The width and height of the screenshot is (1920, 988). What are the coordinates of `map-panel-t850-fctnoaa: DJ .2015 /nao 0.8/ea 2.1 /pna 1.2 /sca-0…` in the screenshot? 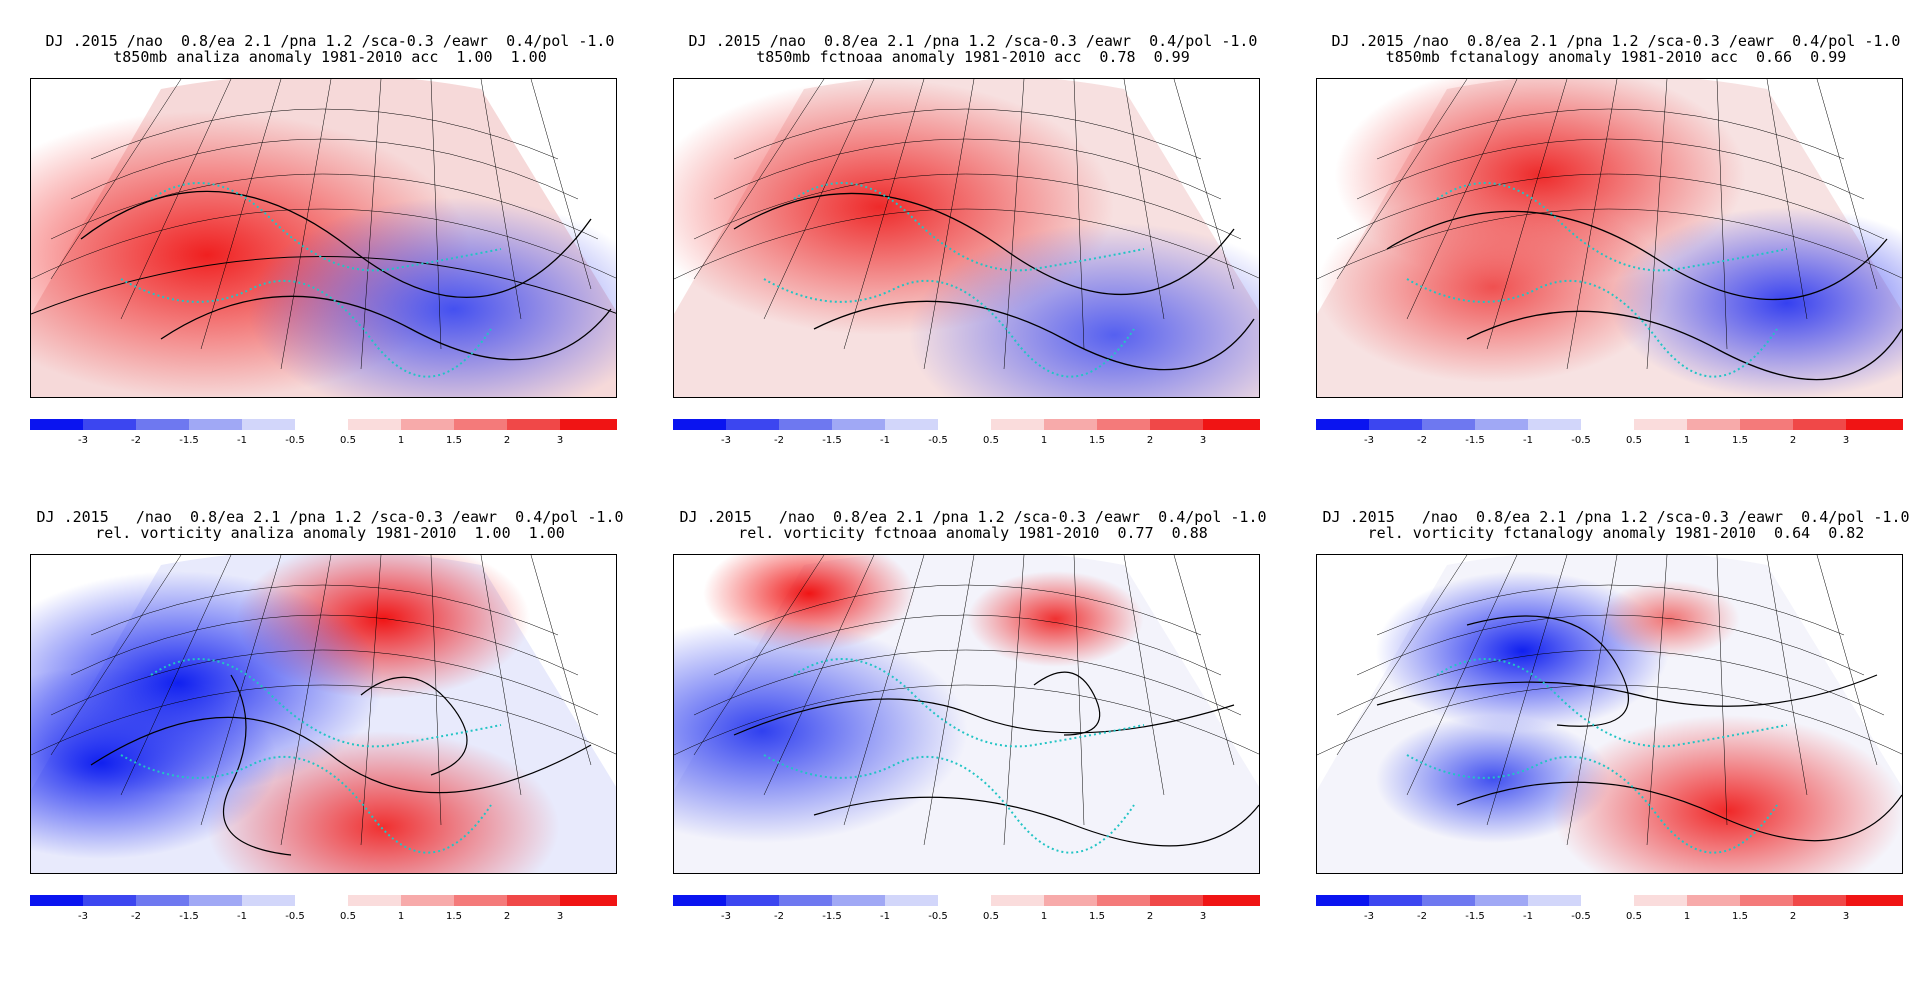 It's located at (973, 269).